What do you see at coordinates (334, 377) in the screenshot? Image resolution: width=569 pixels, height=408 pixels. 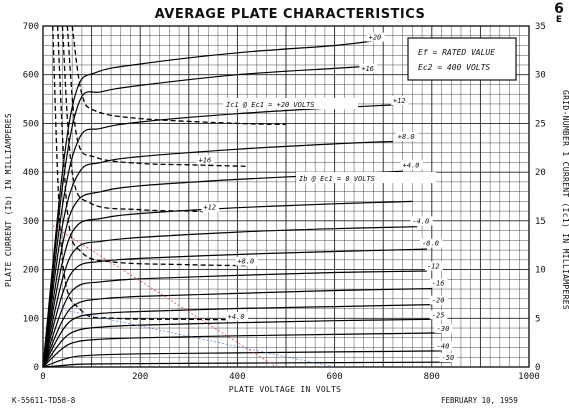 I see `x-tick-label: 600` at bounding box center [334, 377].